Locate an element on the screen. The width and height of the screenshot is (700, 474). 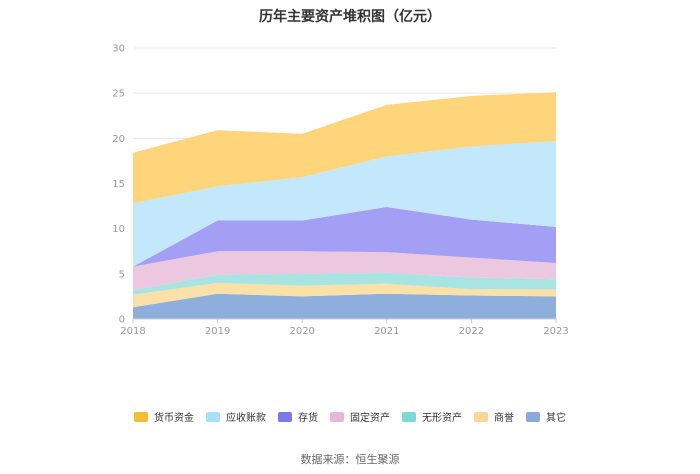
area-货币资金 is located at coordinates (344, 148).